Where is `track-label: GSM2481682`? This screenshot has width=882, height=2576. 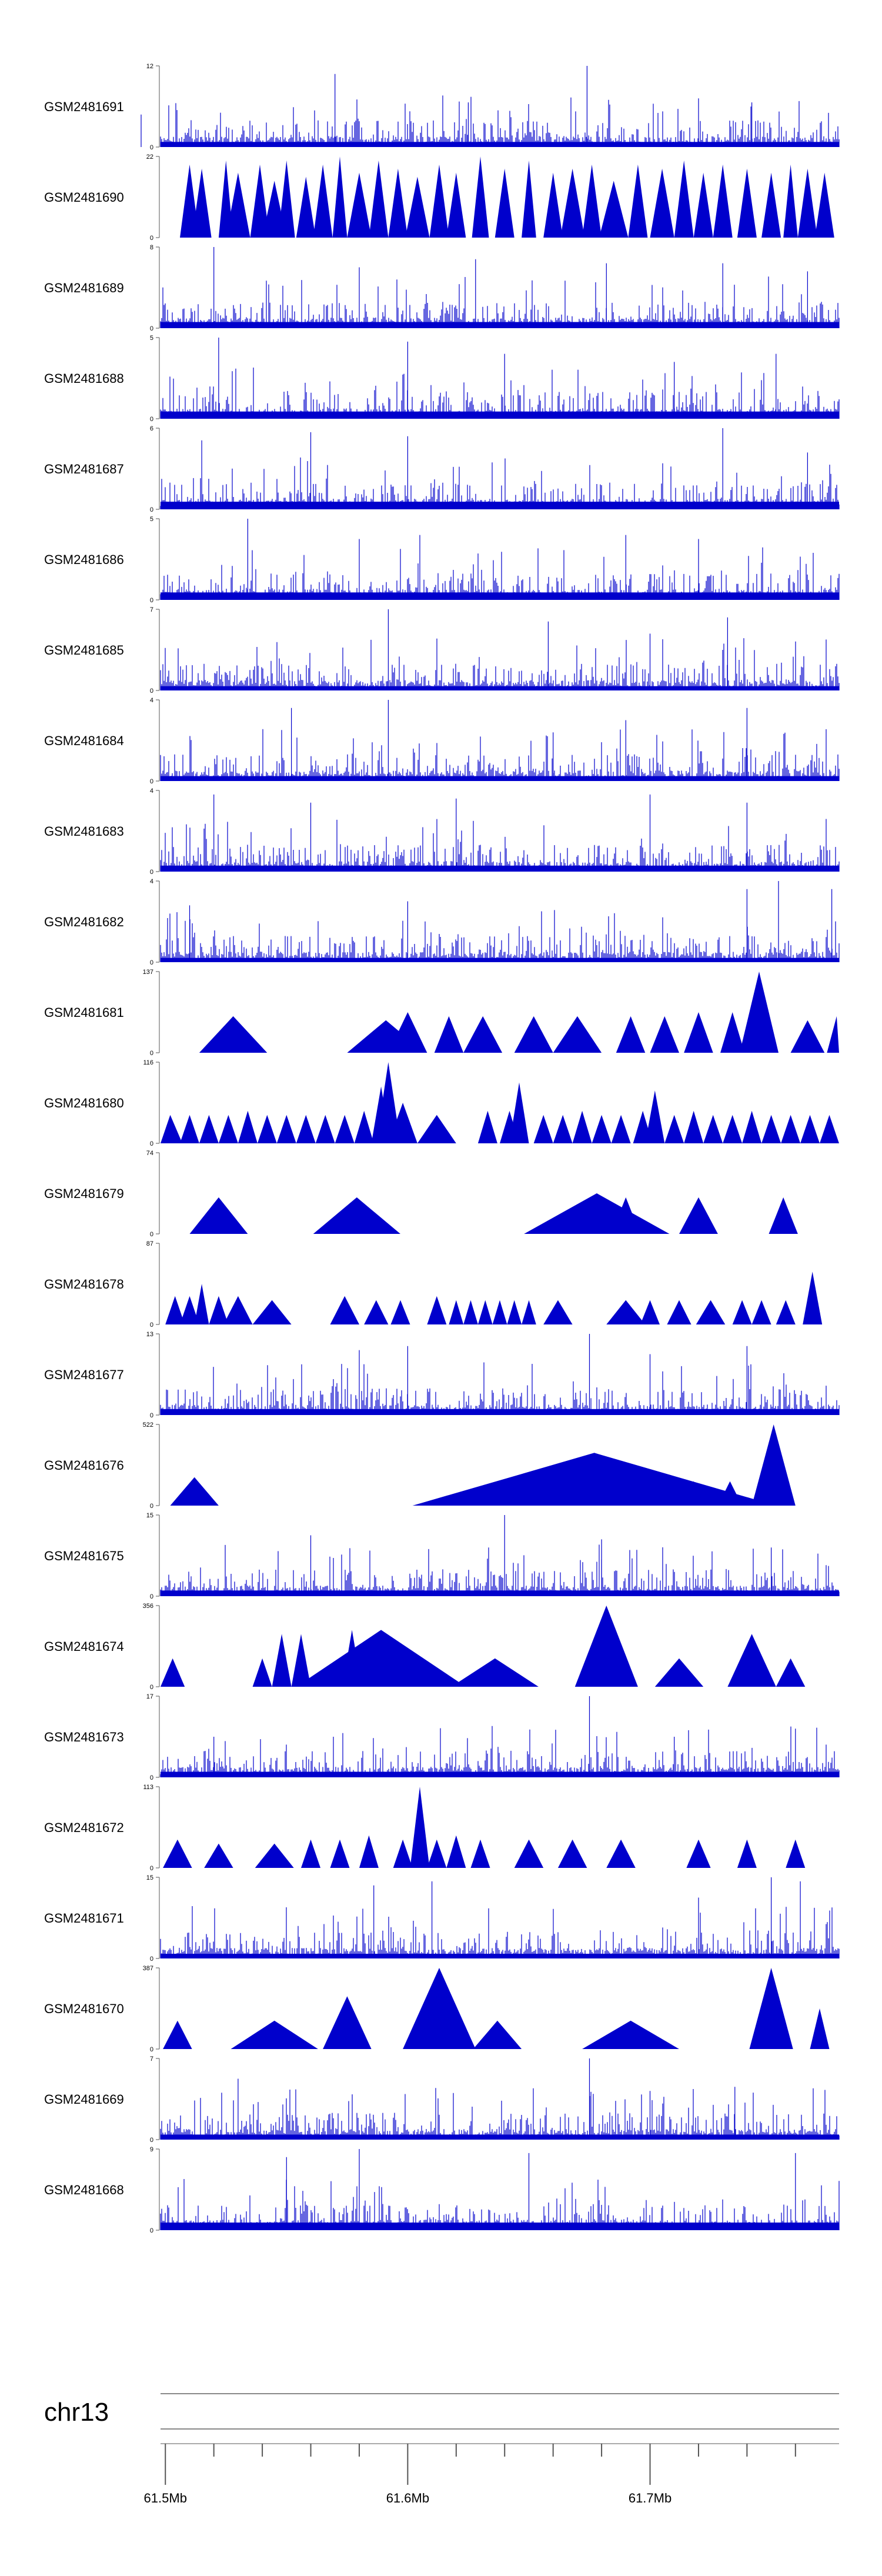 track-label: GSM2481682 is located at coordinates (84, 922).